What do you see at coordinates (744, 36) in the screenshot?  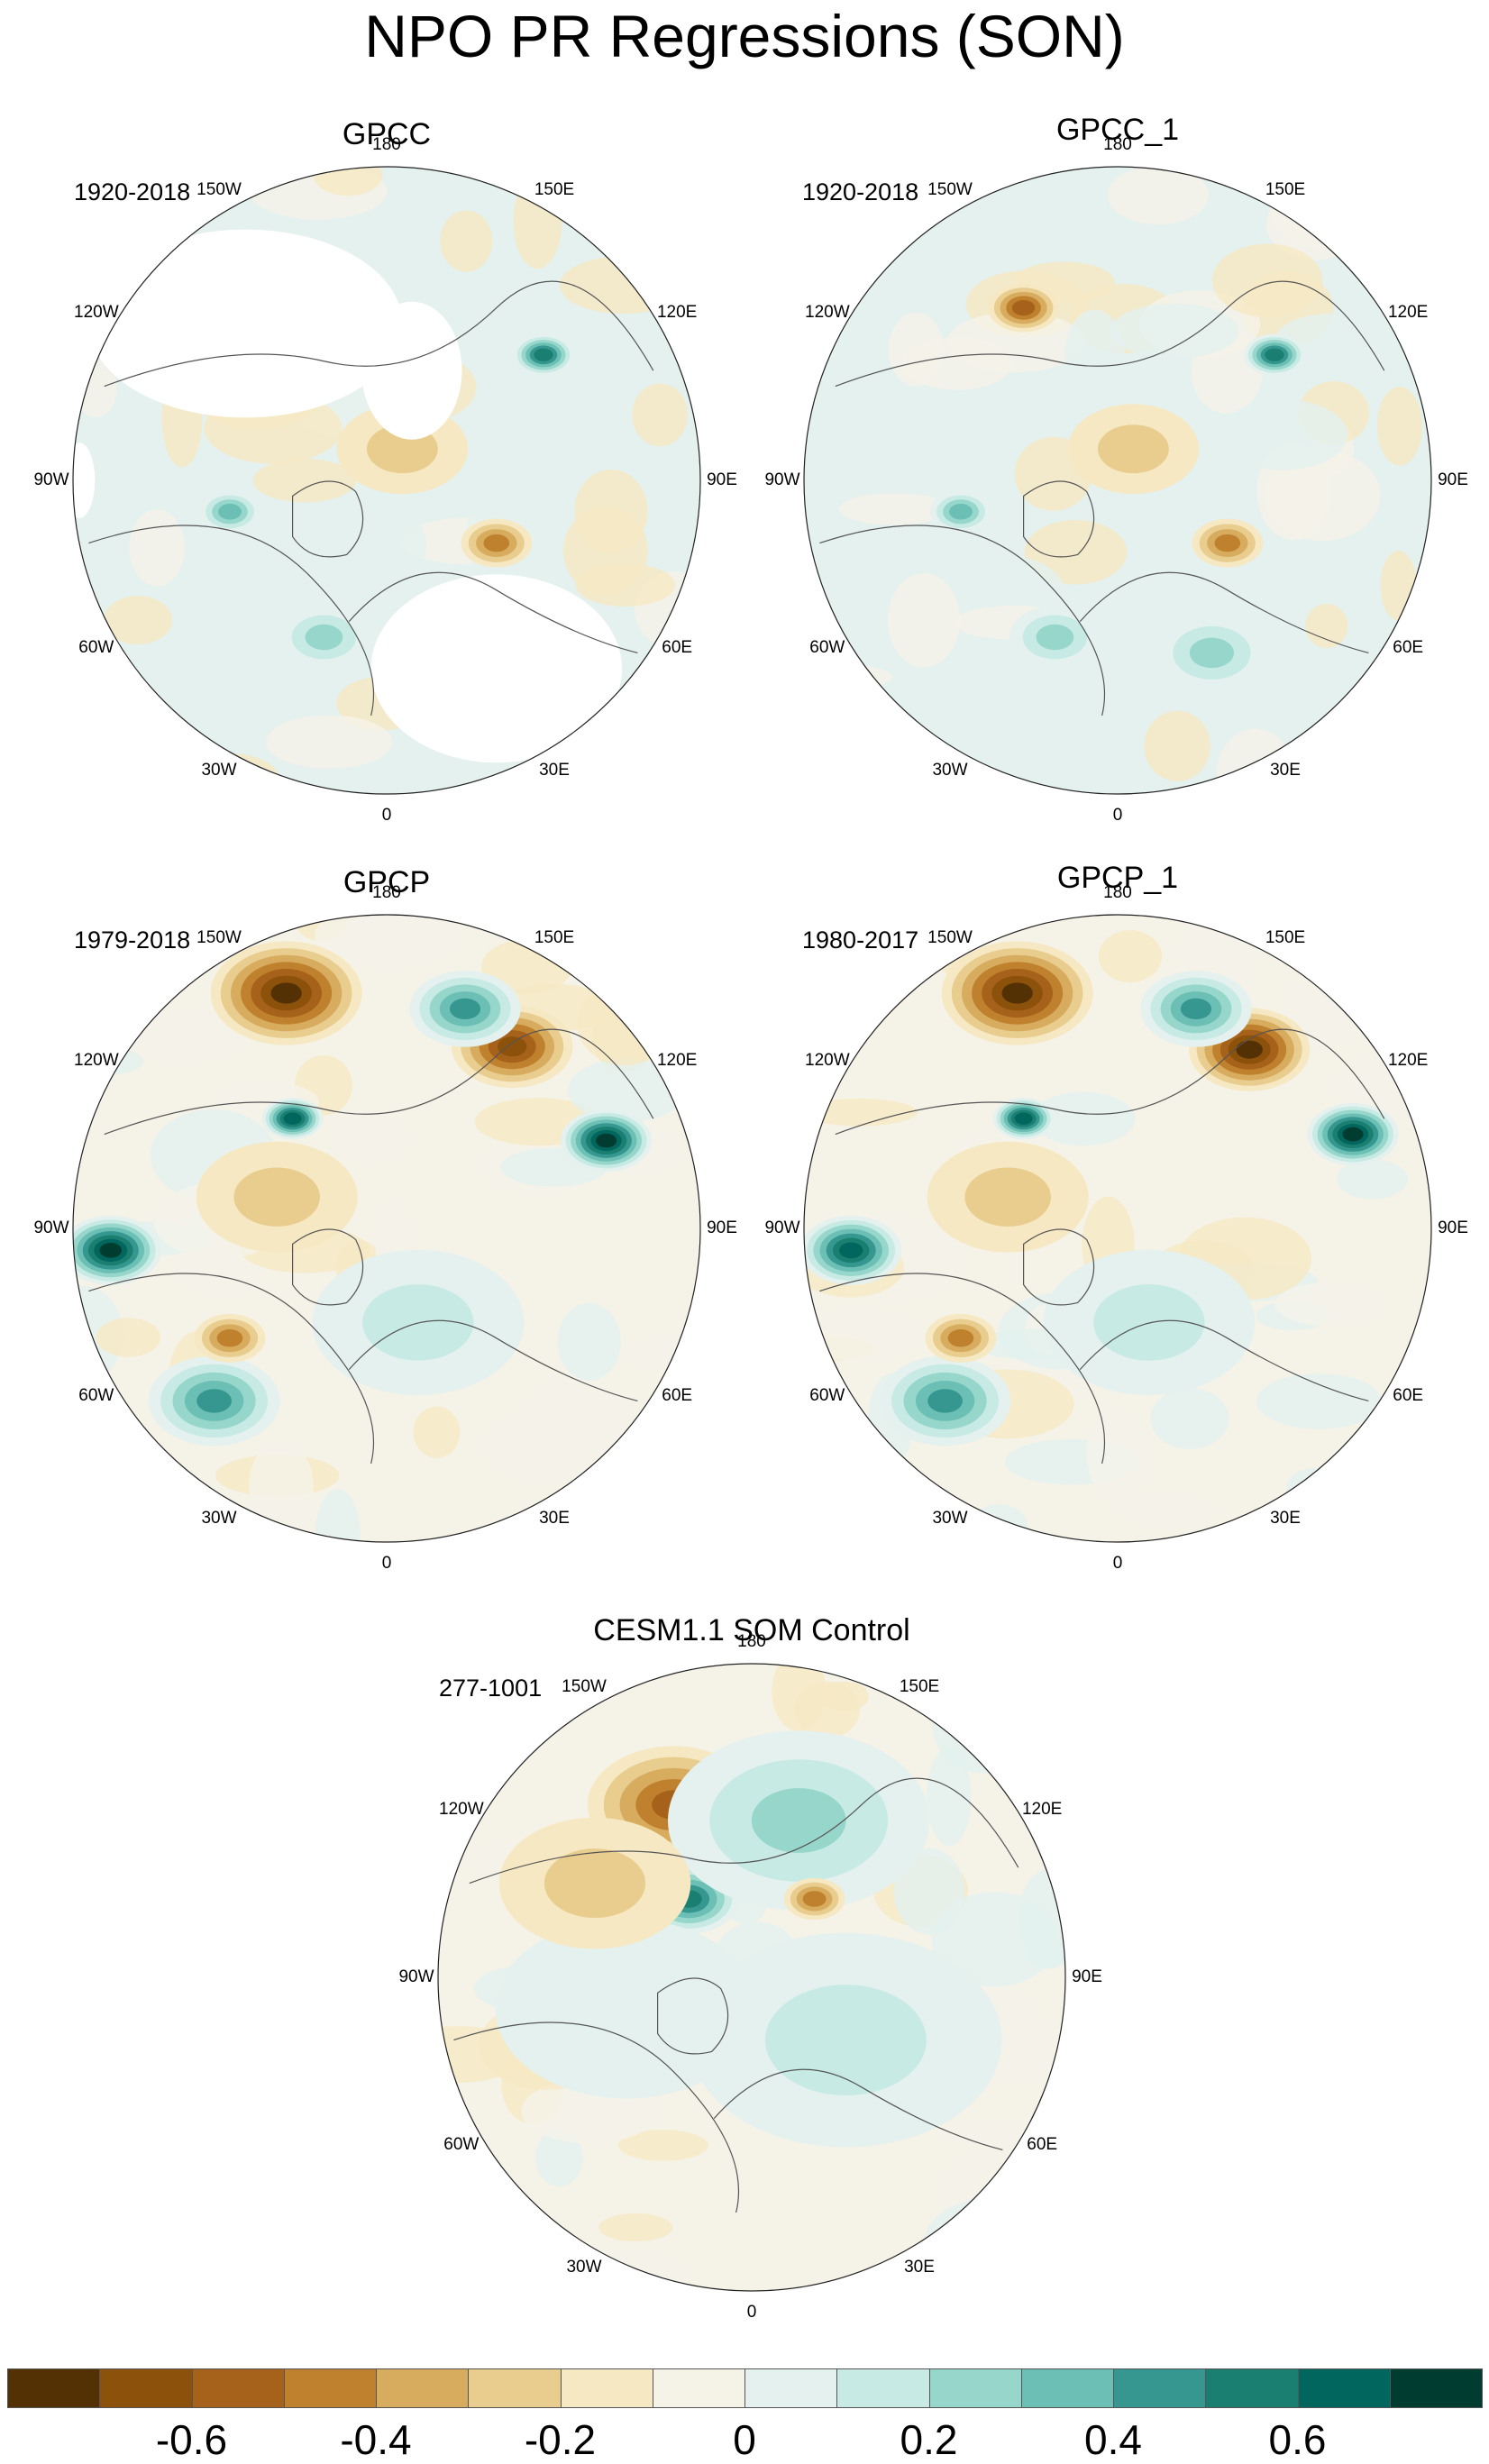 I see `figure-title: NPO PR Regressions (SON)` at bounding box center [744, 36].